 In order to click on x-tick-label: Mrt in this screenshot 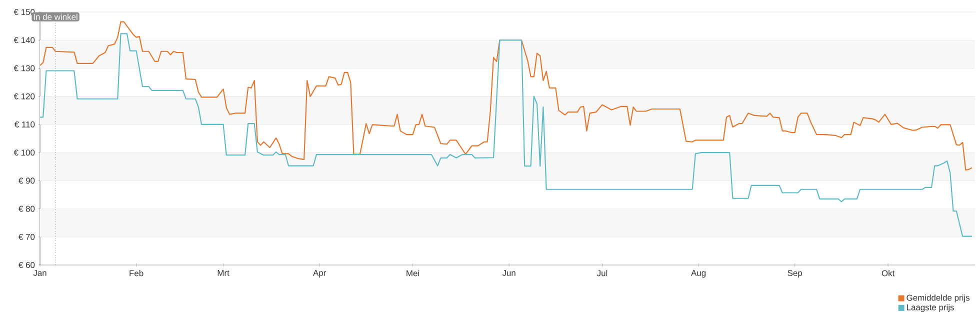, I will do `click(224, 273)`.